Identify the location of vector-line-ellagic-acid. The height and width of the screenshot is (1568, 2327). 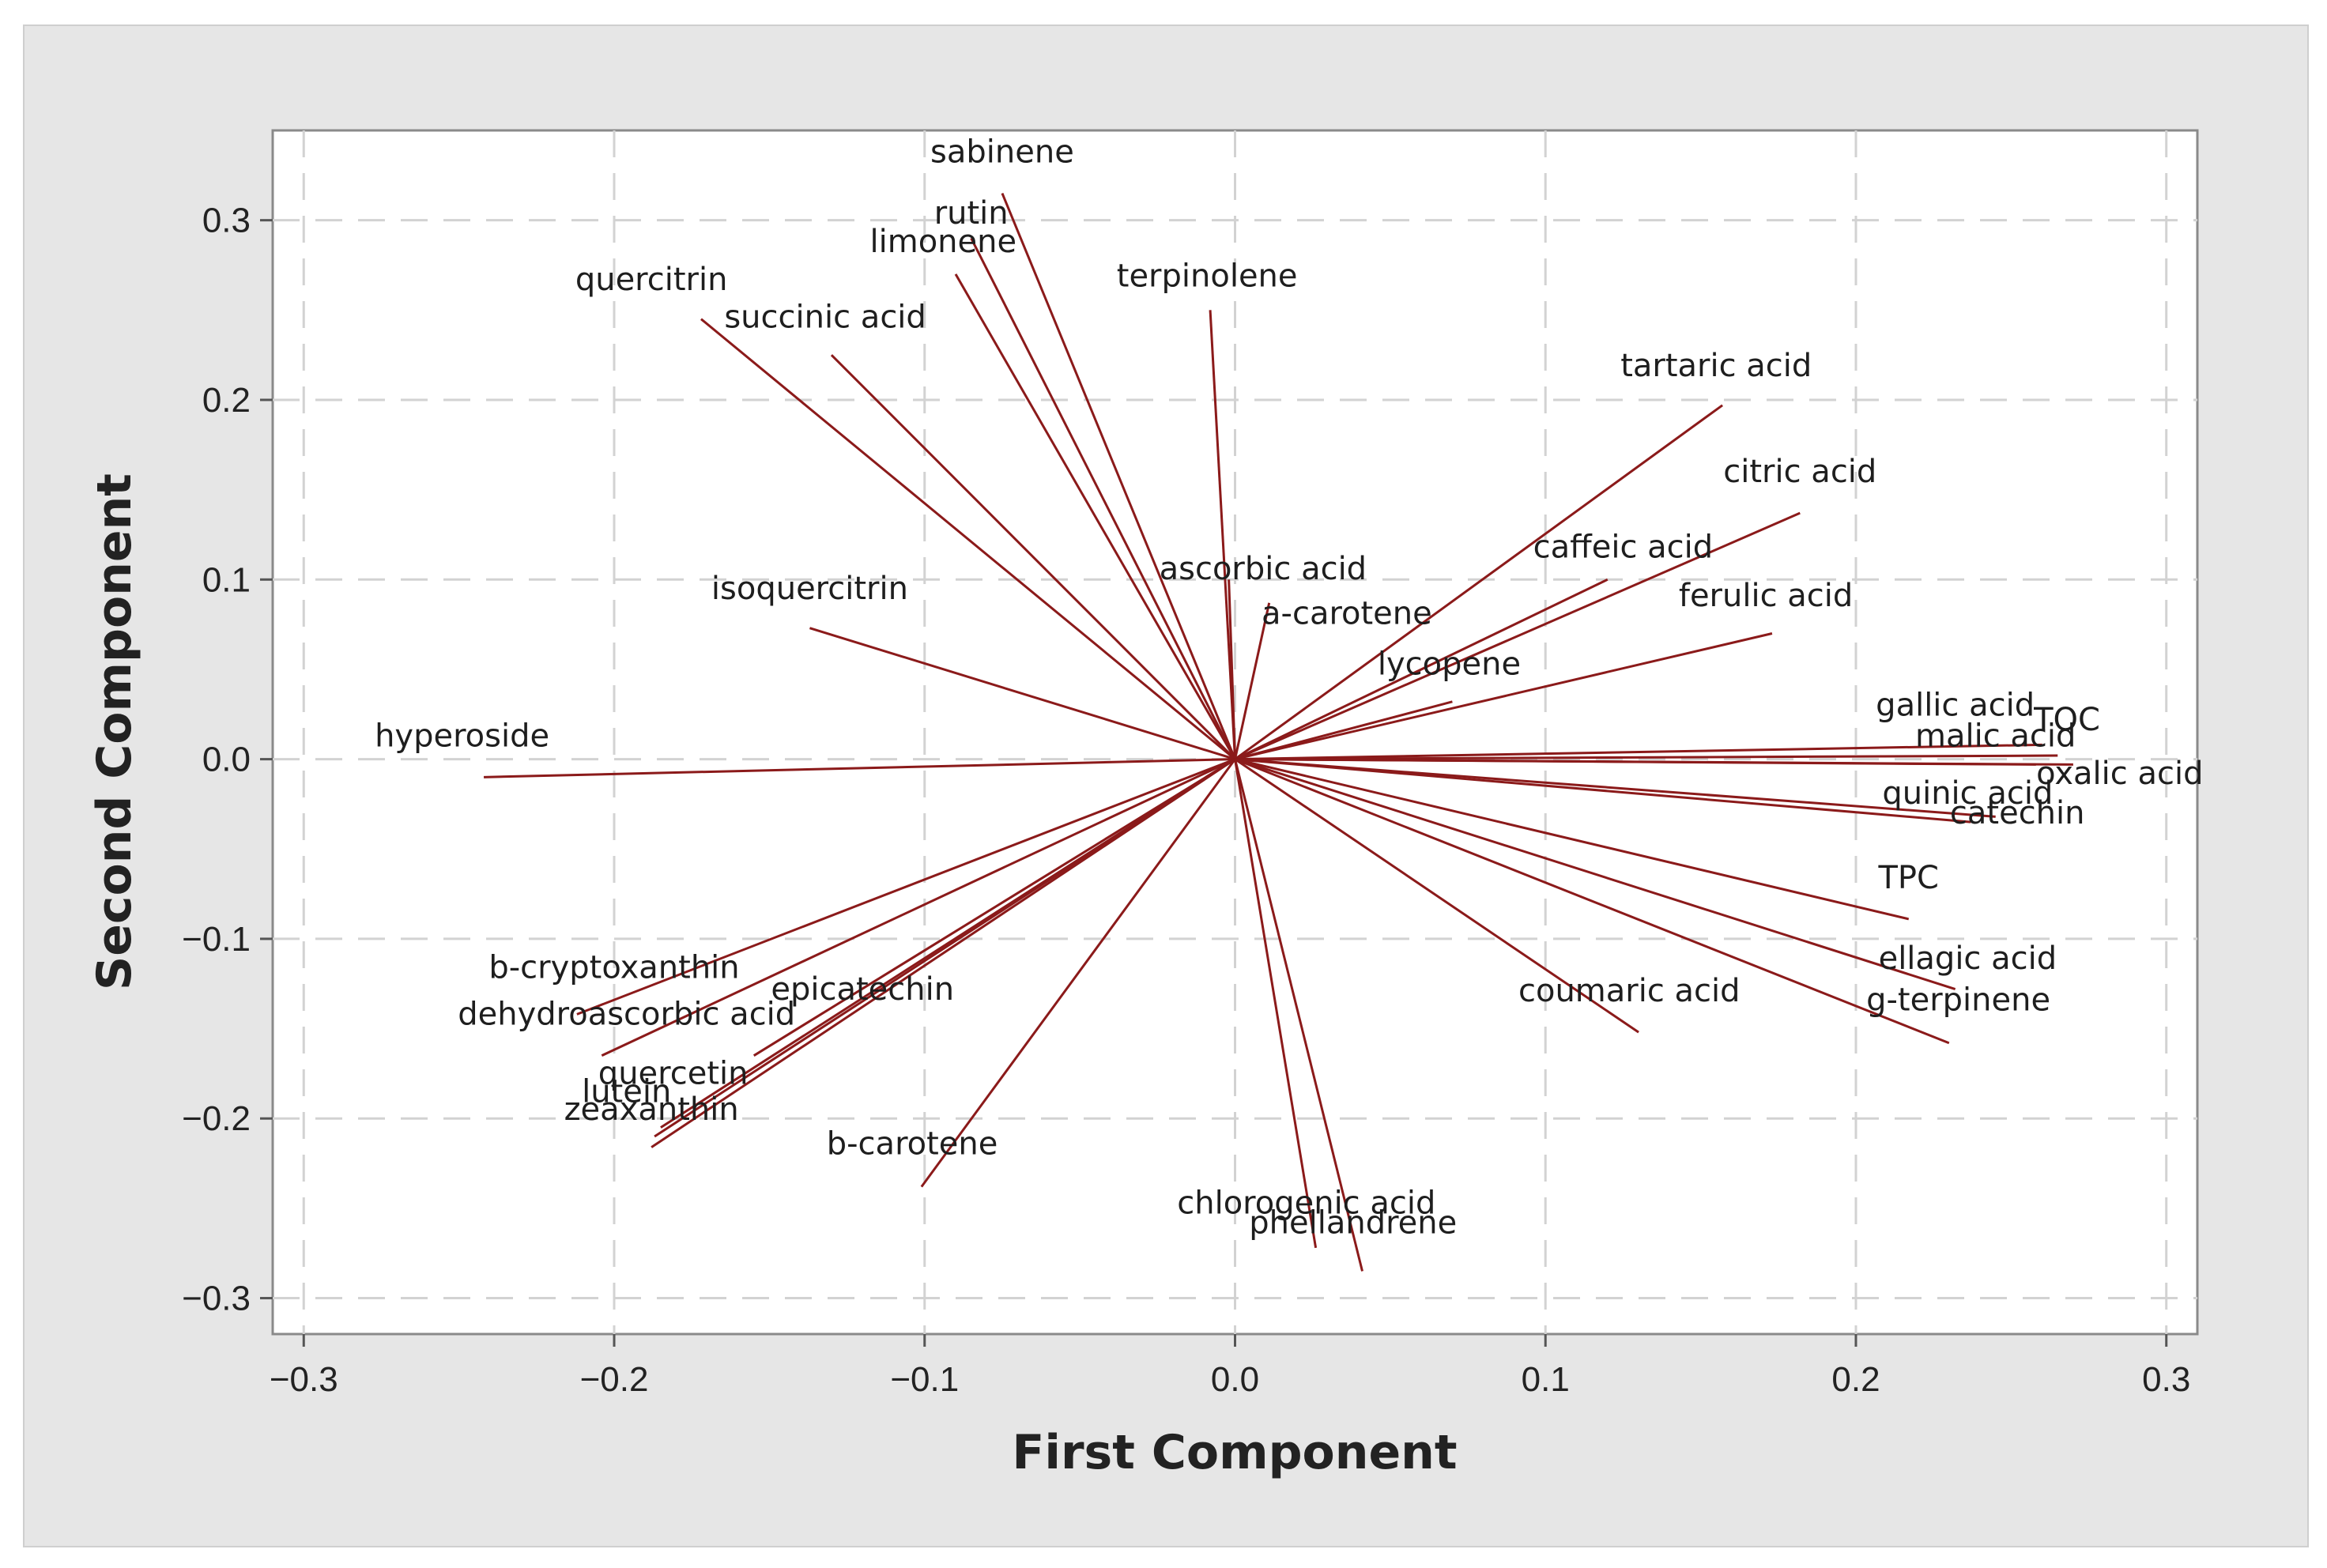
(1596, 874).